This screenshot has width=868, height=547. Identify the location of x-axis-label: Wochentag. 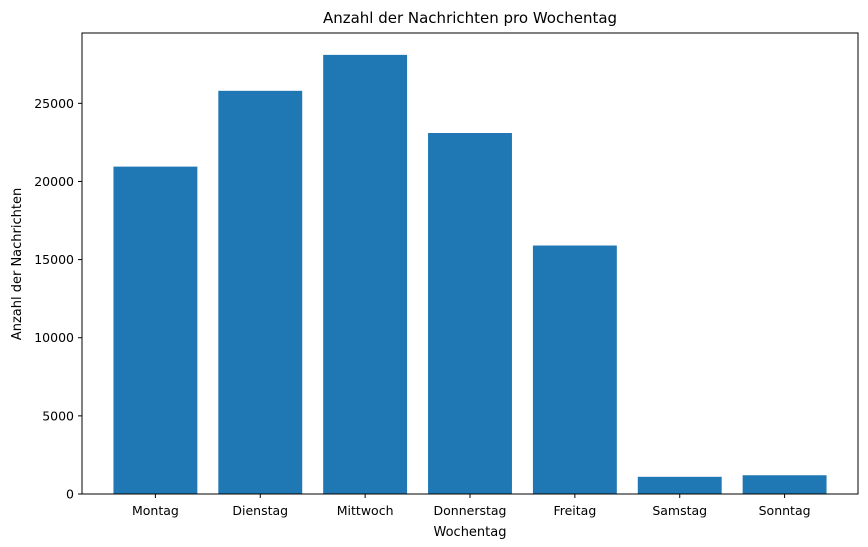
(470, 532).